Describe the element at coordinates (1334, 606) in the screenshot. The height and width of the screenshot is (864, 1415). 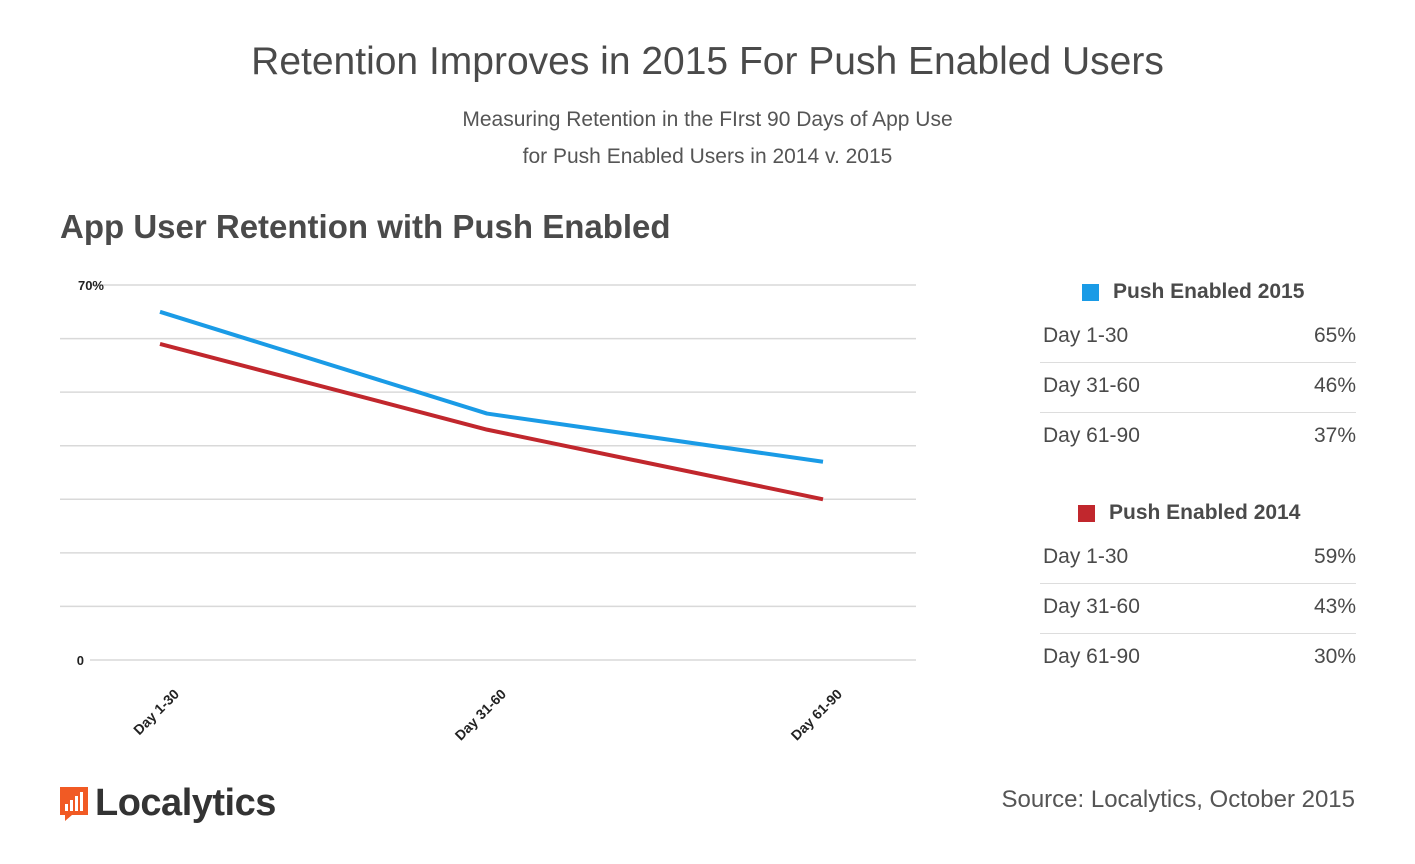
I see `row-value: 43%` at that location.